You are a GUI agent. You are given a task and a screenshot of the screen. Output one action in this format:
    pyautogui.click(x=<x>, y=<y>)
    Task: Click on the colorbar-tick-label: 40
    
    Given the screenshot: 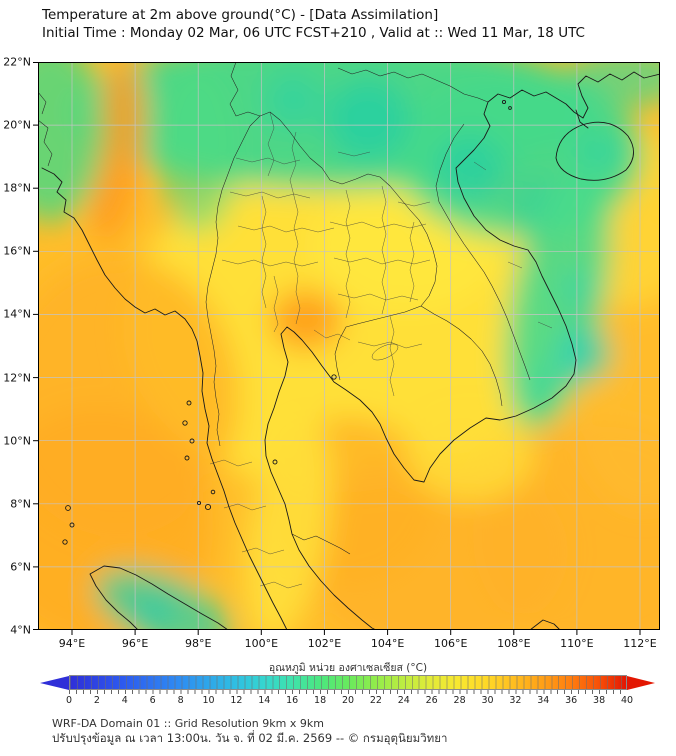 What is the action you would take?
    pyautogui.click(x=627, y=700)
    